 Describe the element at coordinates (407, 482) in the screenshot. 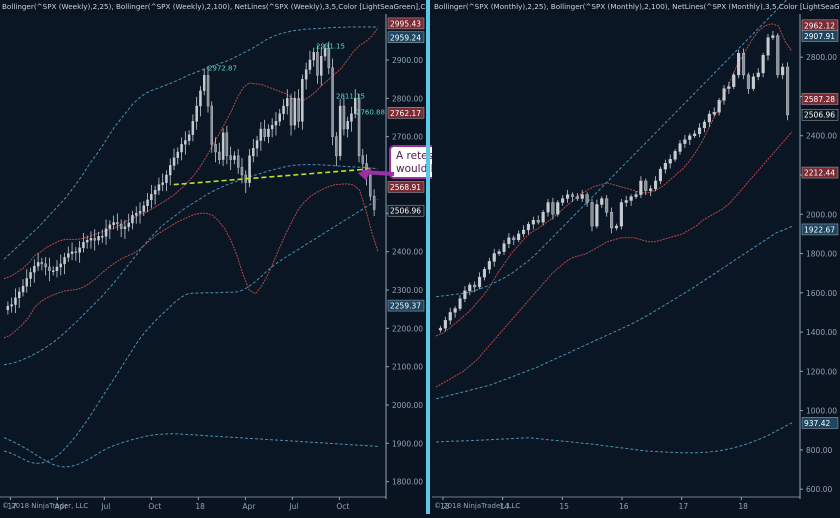

I see `y-tick-label: 1800.00` at that location.